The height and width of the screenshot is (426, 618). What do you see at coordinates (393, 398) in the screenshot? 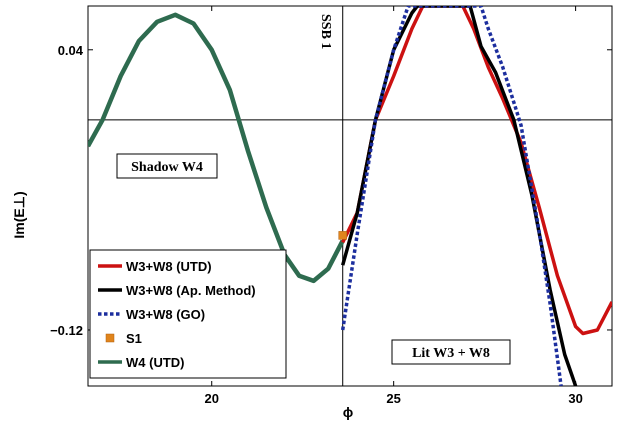
I see `x-tick-label: 25` at bounding box center [393, 398].